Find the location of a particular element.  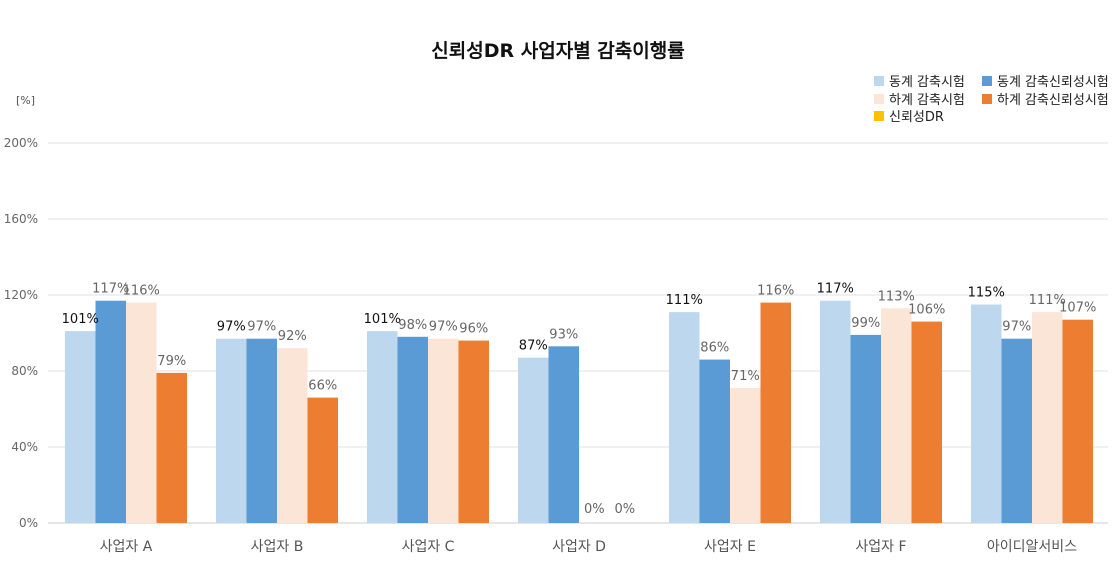

x-tick-label: 사업자 B is located at coordinates (277, 547).